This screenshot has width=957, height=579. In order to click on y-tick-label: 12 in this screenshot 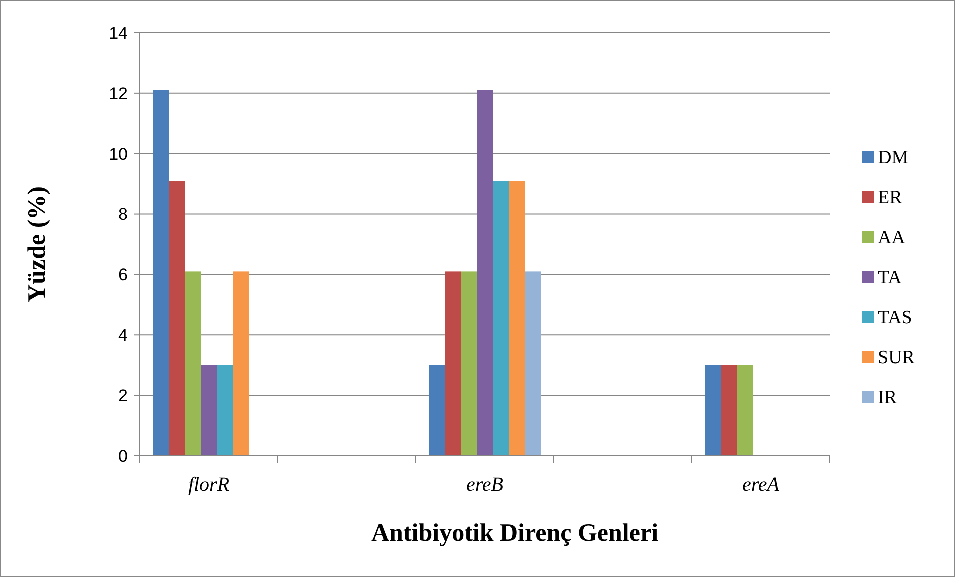, I will do `click(118, 94)`.